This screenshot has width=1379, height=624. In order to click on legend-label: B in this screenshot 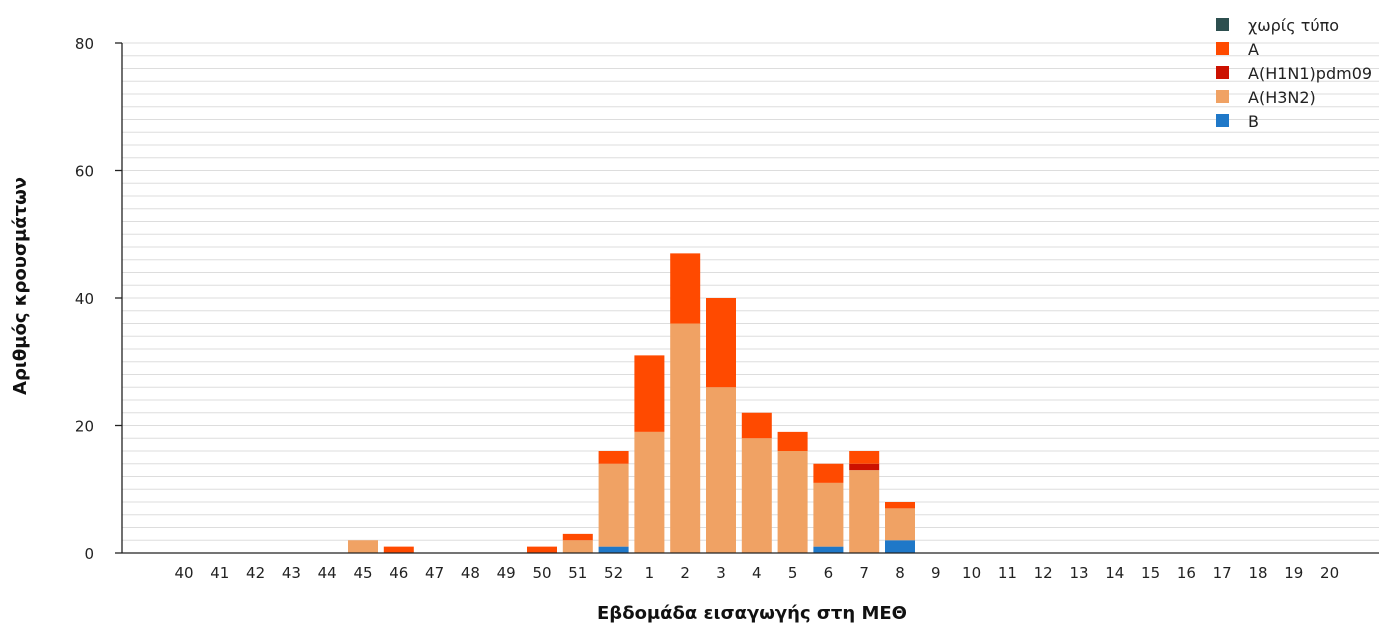, I will do `click(1253, 121)`.